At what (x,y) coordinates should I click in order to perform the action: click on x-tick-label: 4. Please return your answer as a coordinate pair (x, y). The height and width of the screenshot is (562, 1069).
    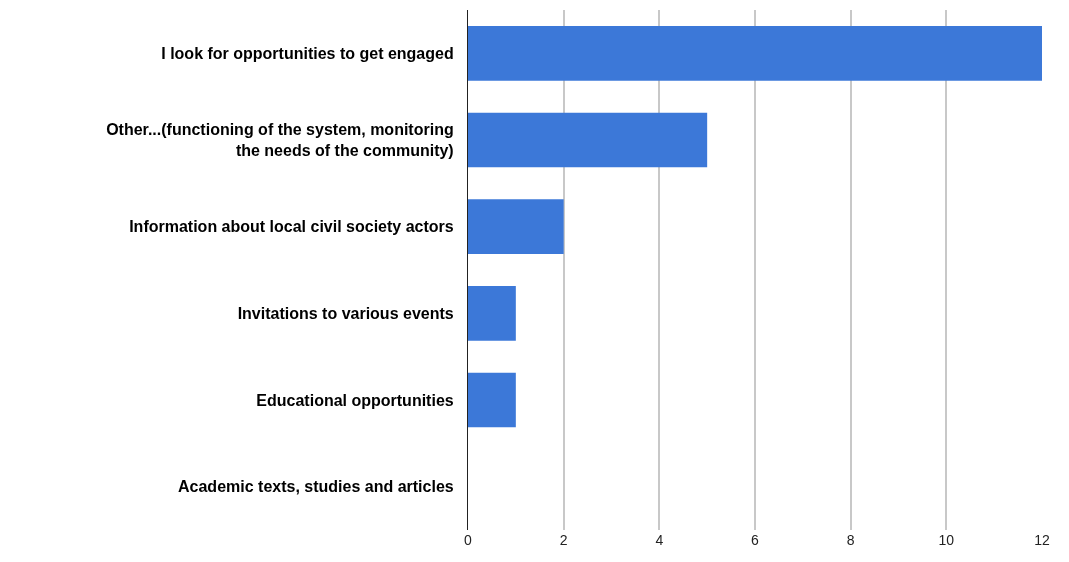
    Looking at the image, I should click on (659, 540).